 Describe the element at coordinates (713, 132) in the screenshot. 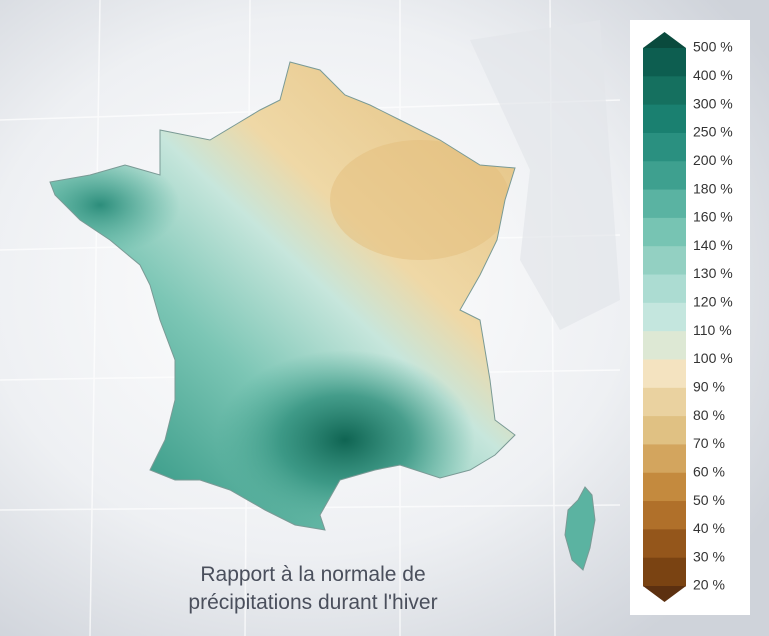

I see `legend-label: 250 %` at that location.